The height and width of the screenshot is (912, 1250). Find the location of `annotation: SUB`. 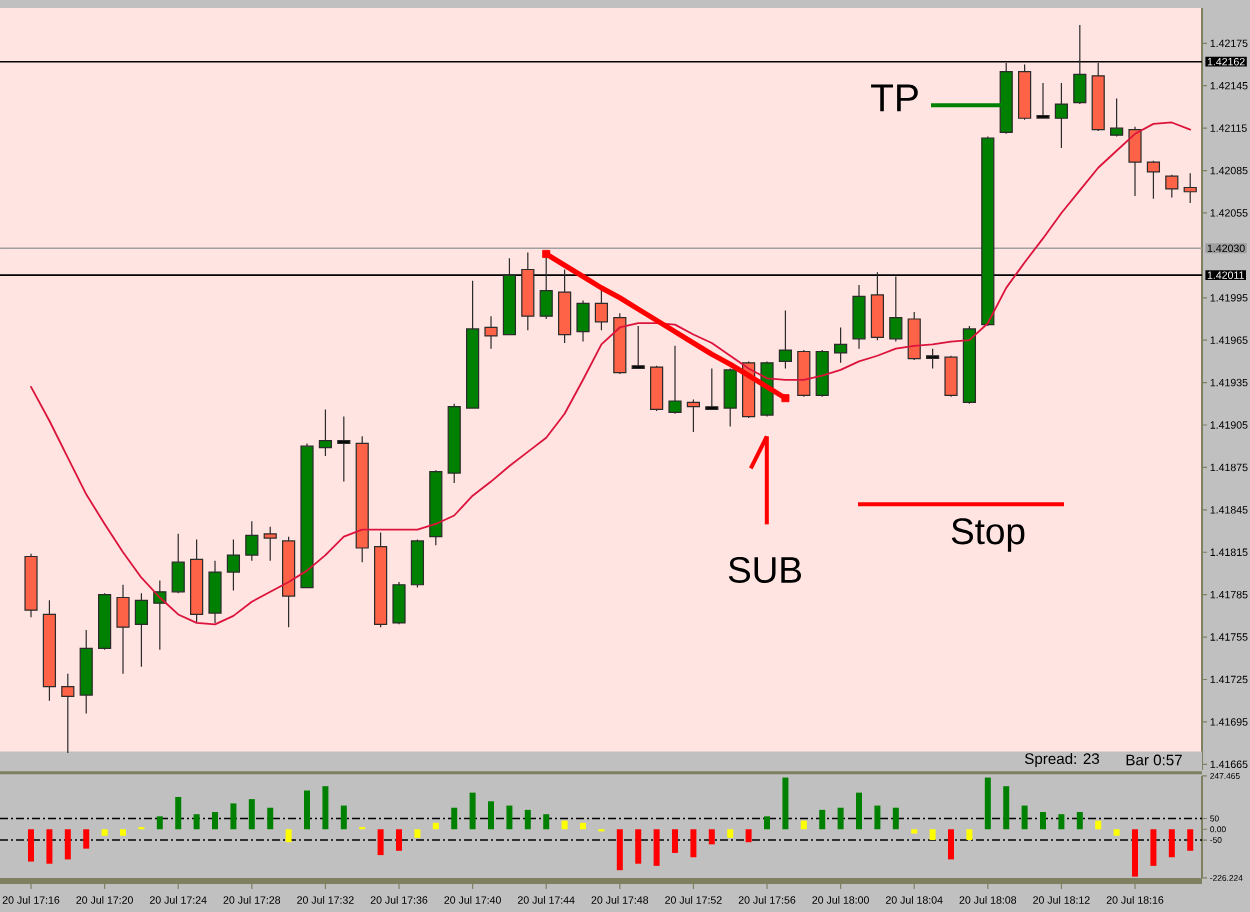

annotation: SUB is located at coordinates (764, 570).